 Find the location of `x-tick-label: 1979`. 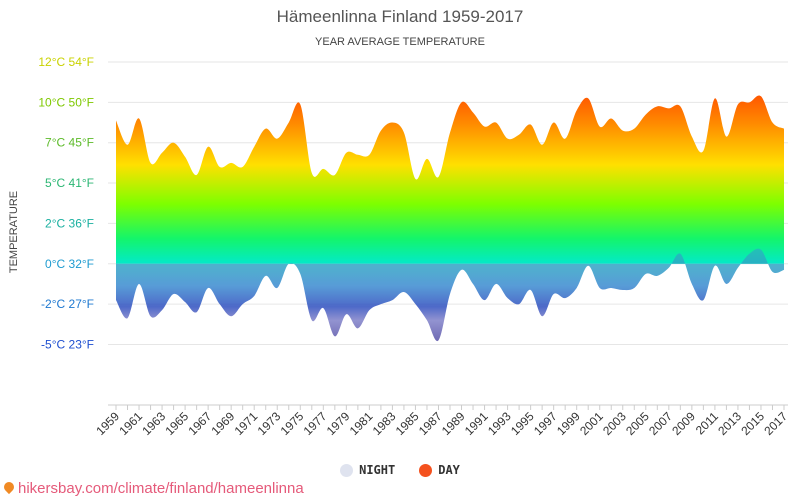

x-tick-label: 1979 is located at coordinates (338, 423).